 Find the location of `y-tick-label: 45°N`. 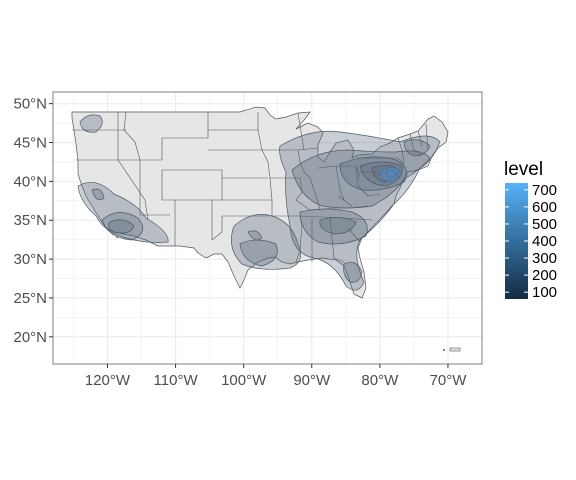

y-tick-label: 45°N is located at coordinates (30, 143).